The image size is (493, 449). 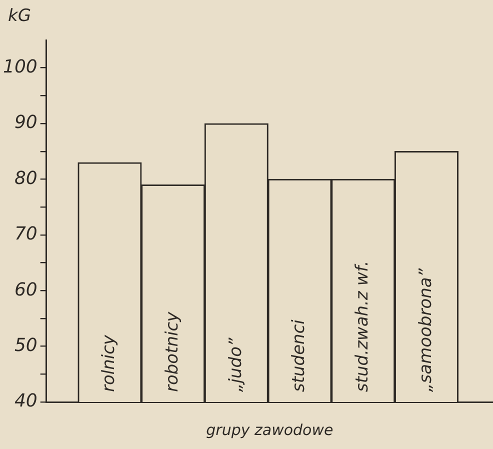 I want to click on y-tick-label: 80, so click(x=26, y=178).